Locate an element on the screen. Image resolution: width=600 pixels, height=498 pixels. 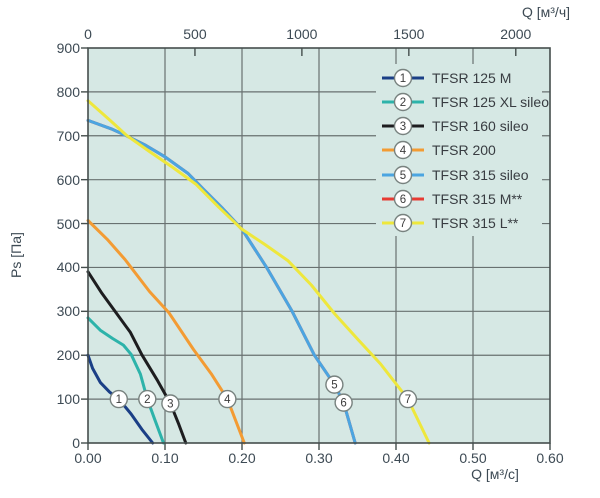
y-tick-label: 900 is located at coordinates (68, 48).